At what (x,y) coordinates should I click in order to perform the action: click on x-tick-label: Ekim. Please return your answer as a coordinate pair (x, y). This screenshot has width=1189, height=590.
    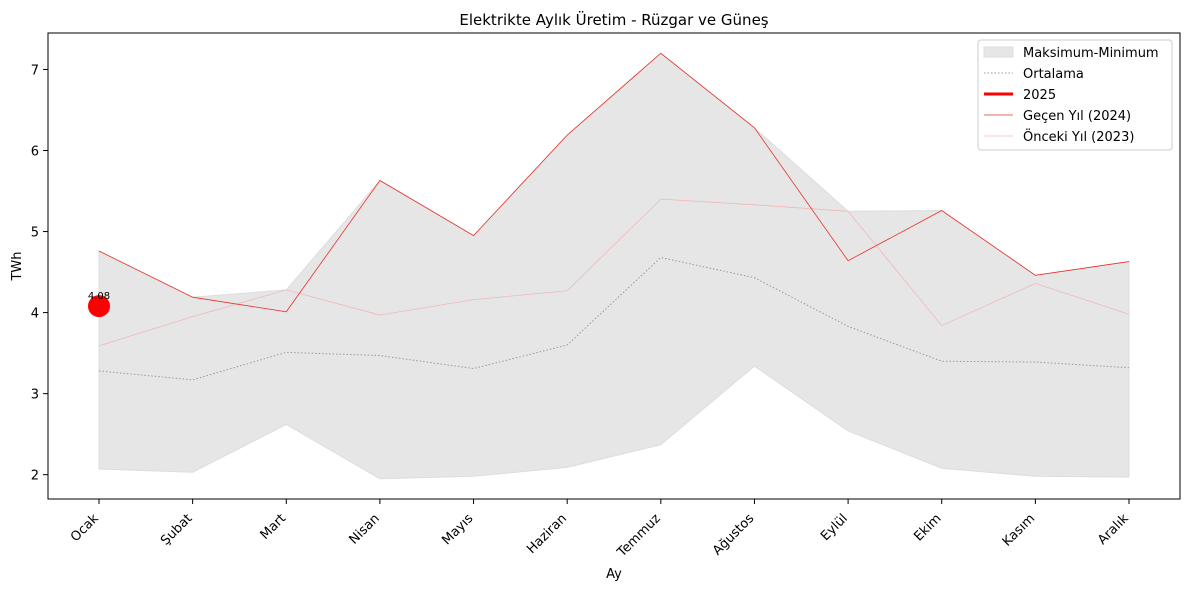
    Looking at the image, I should click on (927, 527).